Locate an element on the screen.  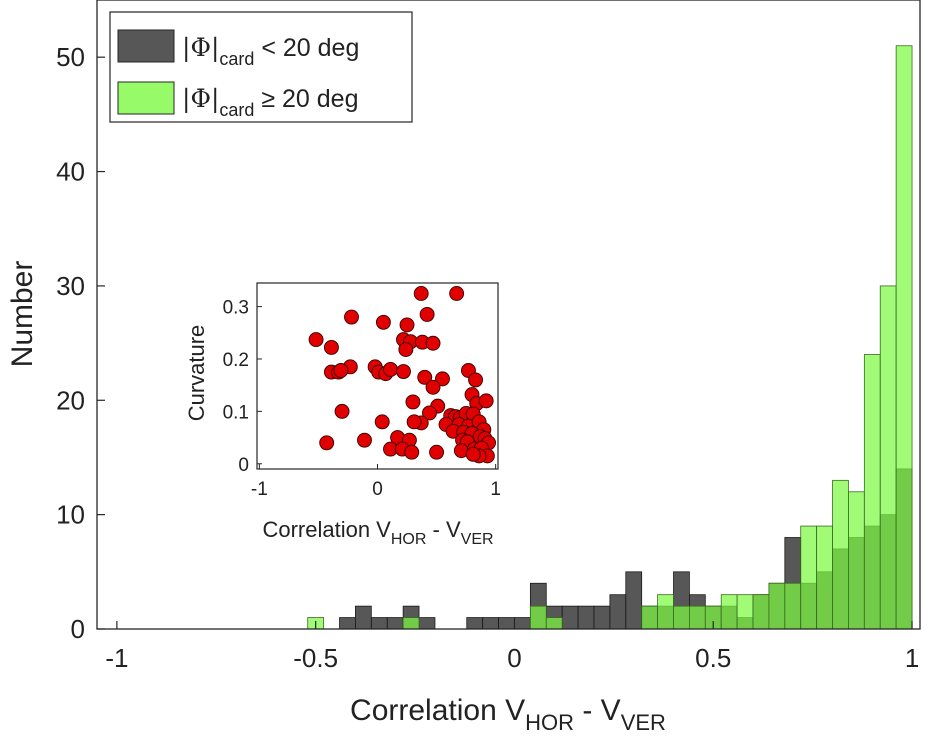
inset-x-tick-label: -1 is located at coordinates (259, 489).